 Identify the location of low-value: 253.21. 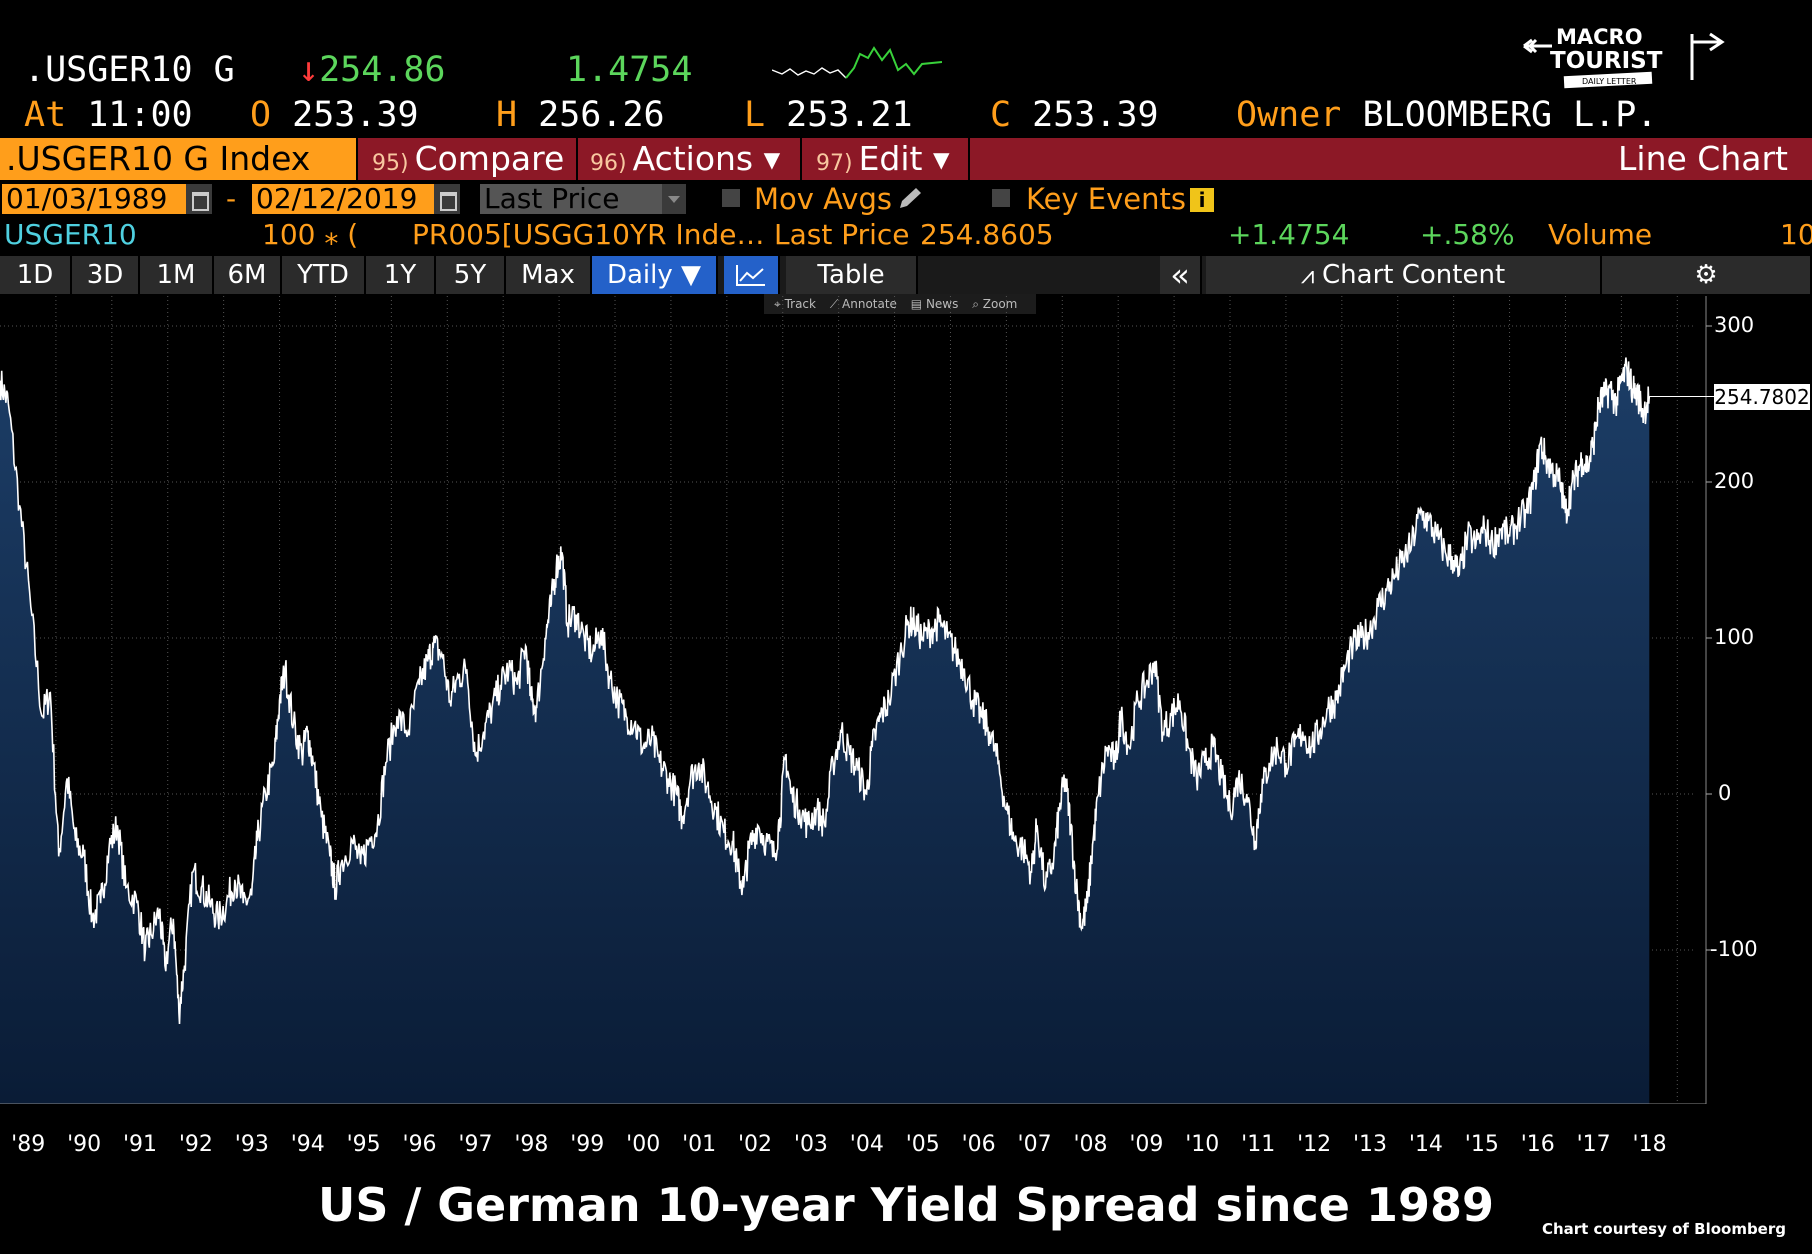
(849, 115).